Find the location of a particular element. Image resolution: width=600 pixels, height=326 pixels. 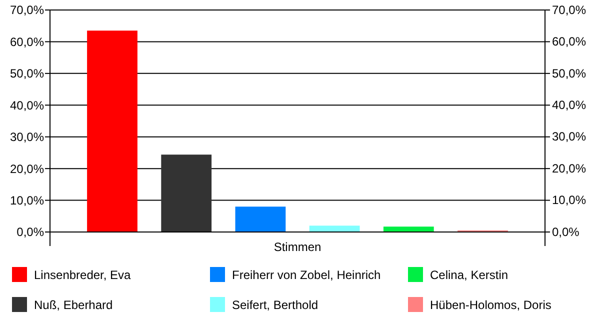

y-tick-label: 20,0% is located at coordinates (27, 169).